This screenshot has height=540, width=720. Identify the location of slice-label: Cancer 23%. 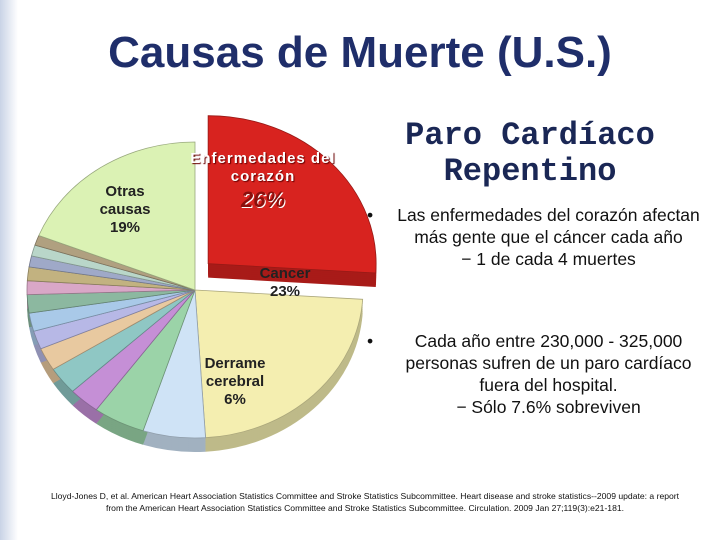
(285, 283).